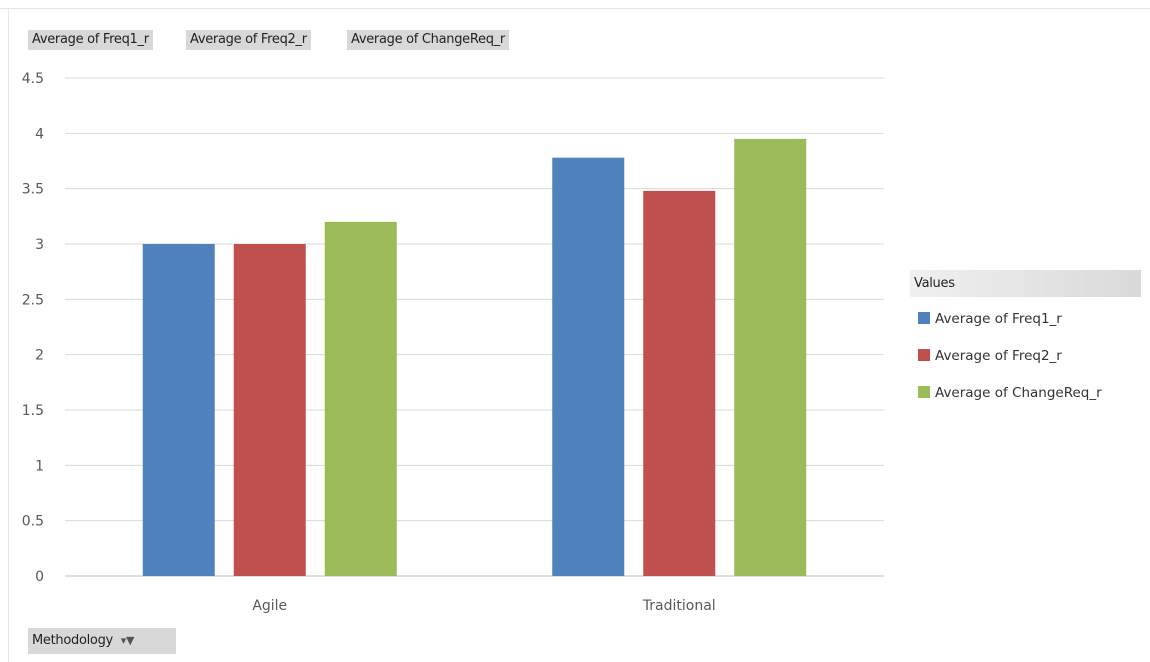  Describe the element at coordinates (39, 577) in the screenshot. I see `y-tick-label: 0` at that location.